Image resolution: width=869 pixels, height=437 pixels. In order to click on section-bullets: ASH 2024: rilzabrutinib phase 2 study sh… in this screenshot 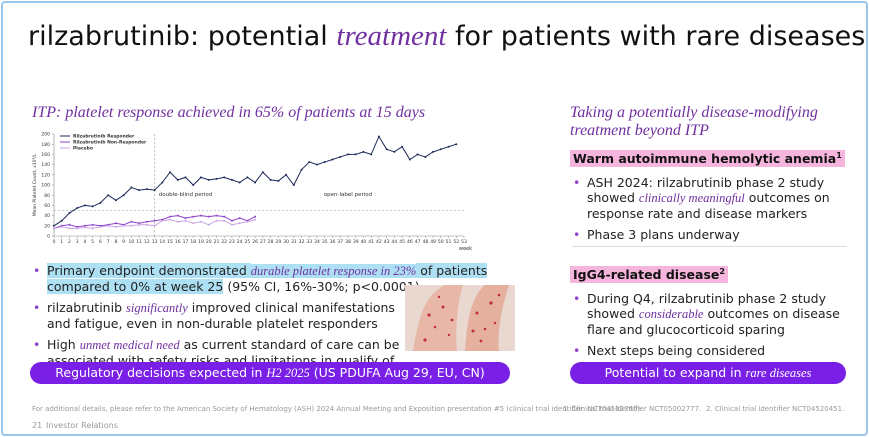, I will do `click(707, 208)`.